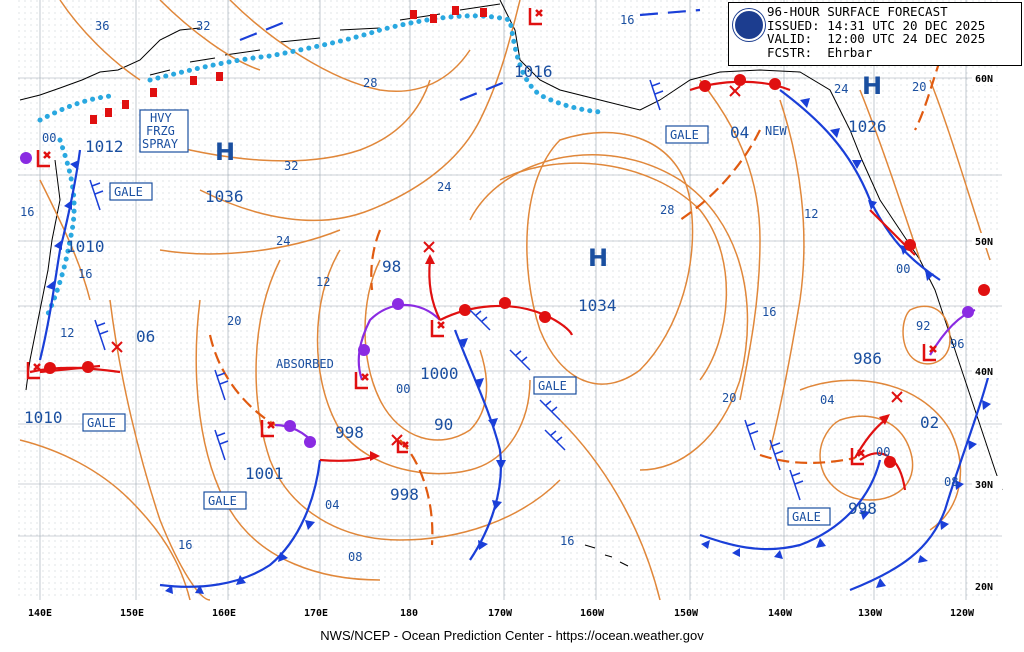 This screenshot has width=1024, height=652. I want to click on lon-tick: 160W, so click(592, 613).